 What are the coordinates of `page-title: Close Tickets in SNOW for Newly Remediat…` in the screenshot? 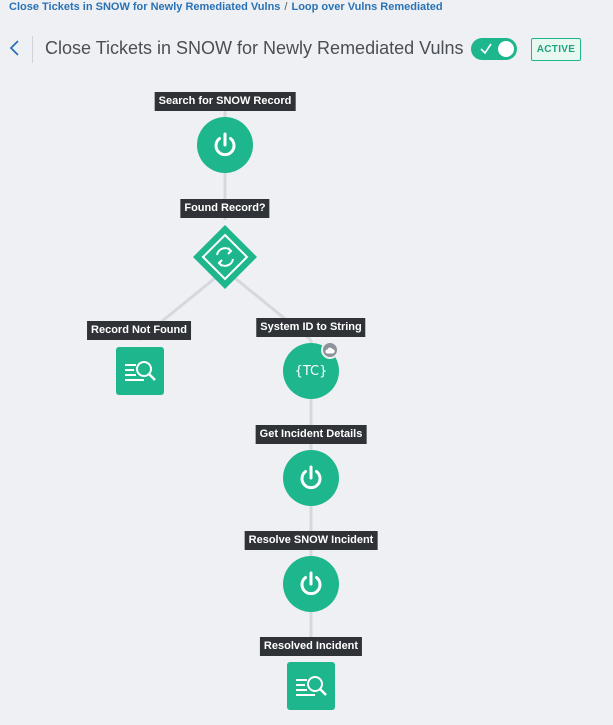 It's located at (254, 48).